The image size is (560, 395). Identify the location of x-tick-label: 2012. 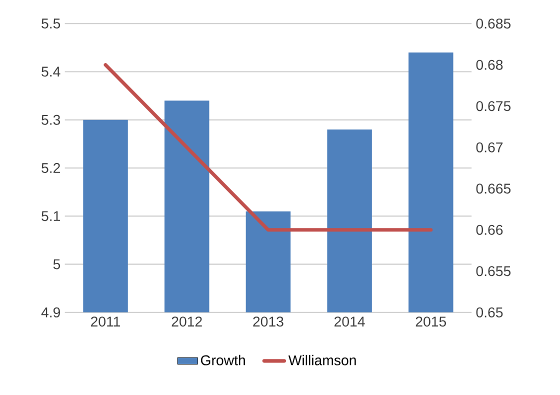
(187, 321).